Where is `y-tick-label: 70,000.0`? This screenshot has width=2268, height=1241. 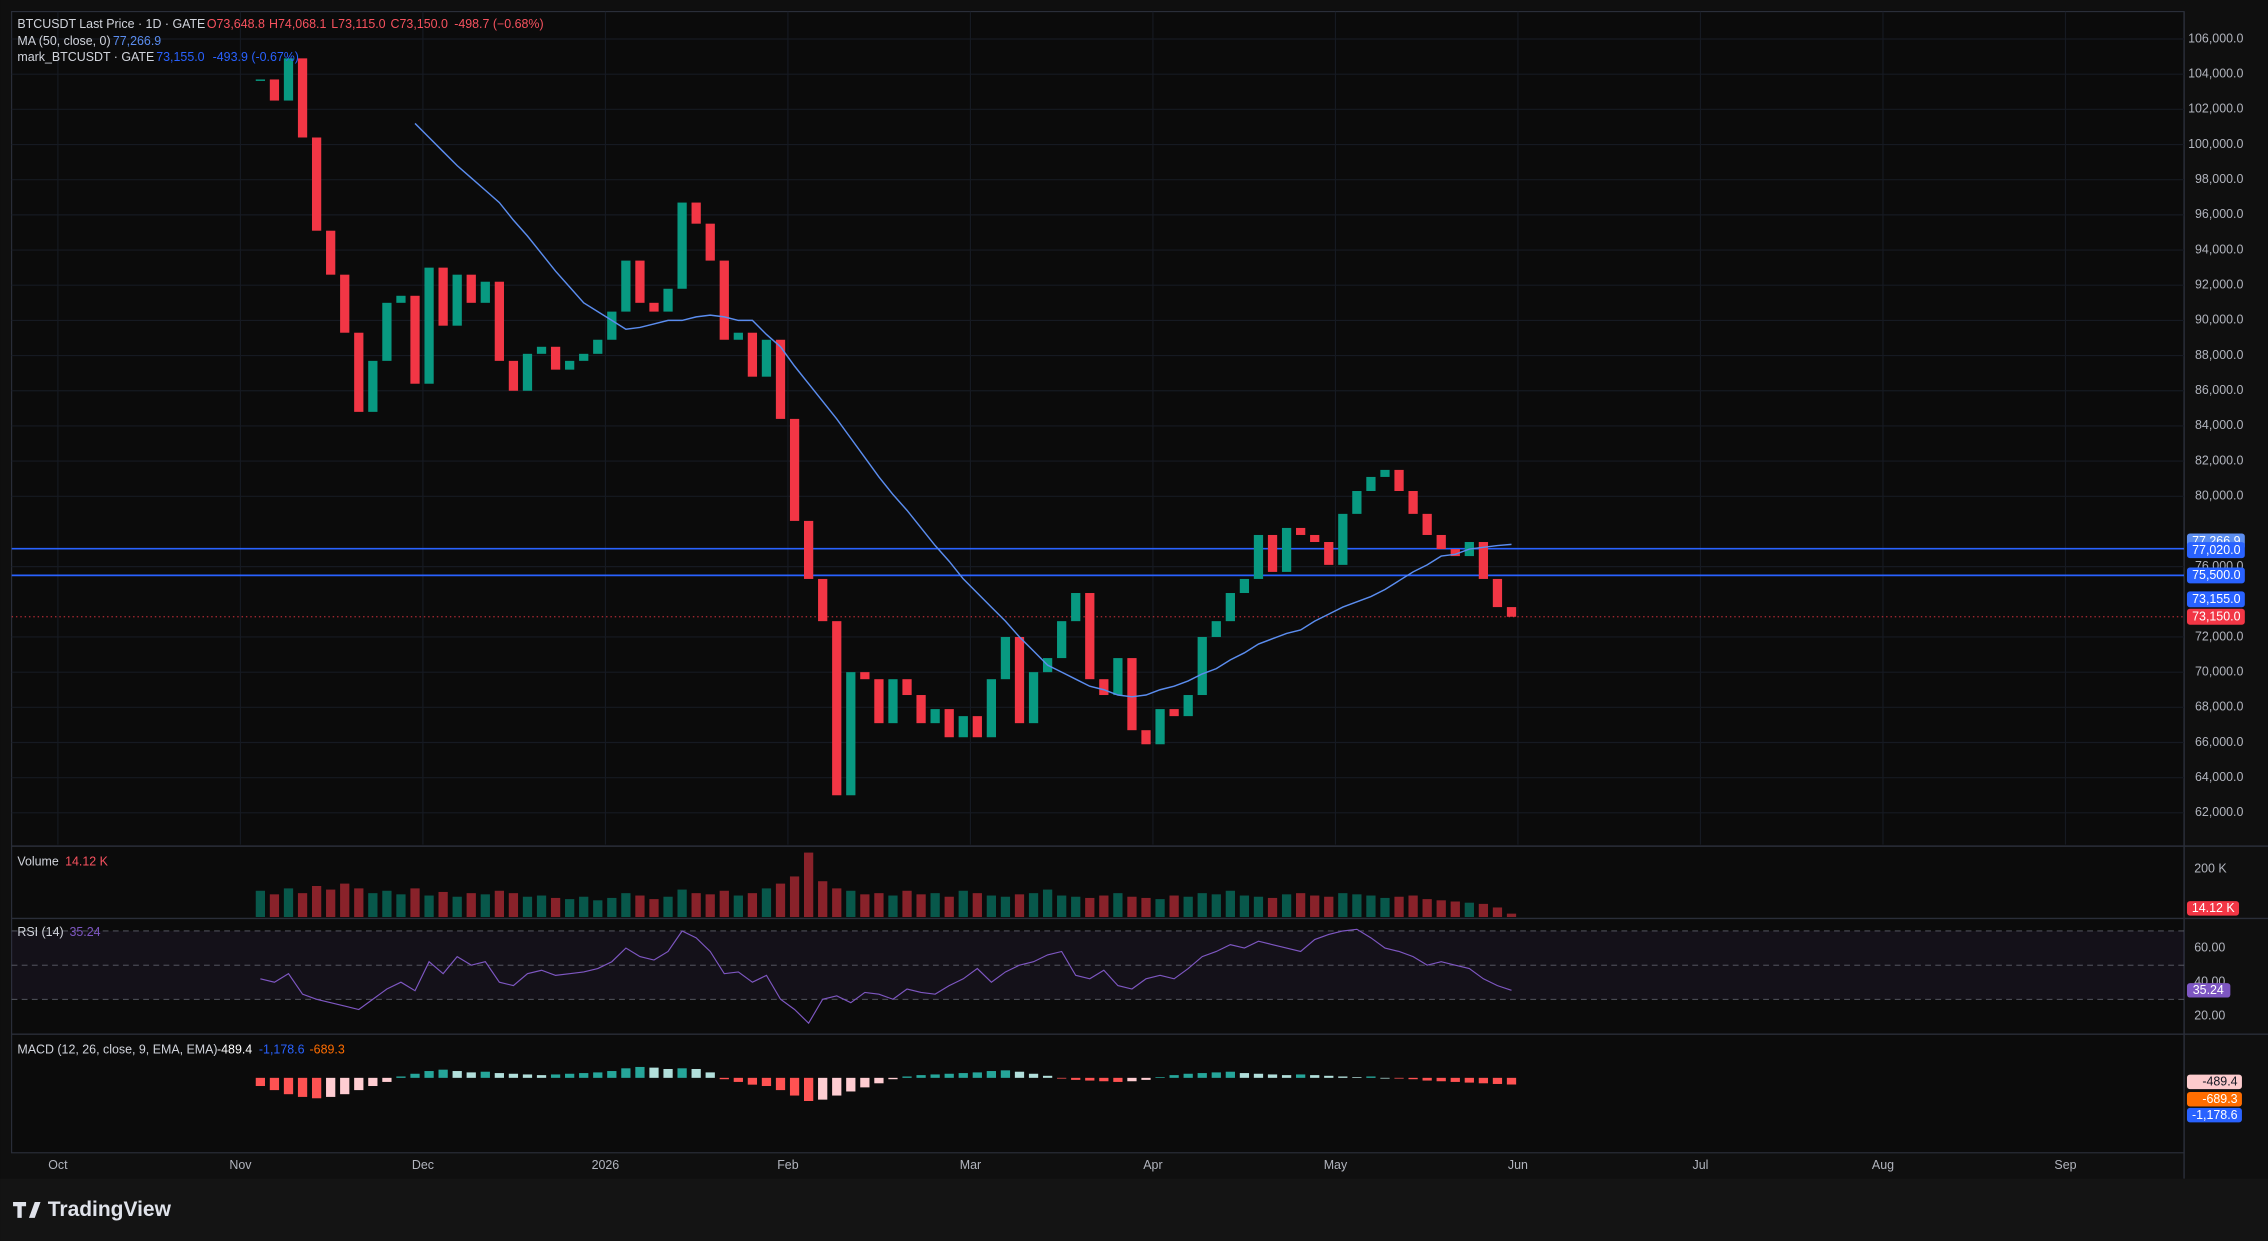
y-tick-label: 70,000.0 is located at coordinates (2219, 671).